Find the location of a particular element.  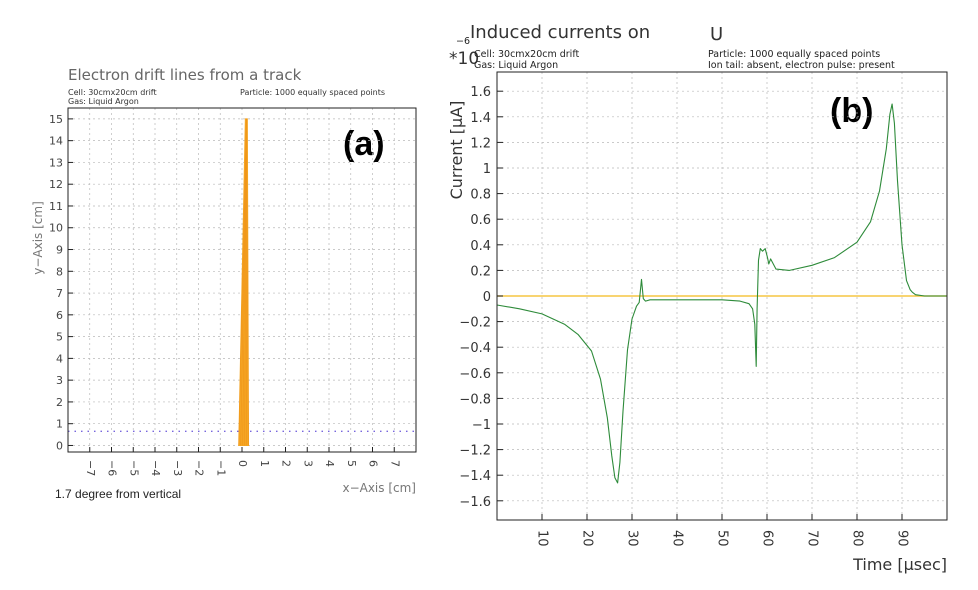

panel-a-x-tick-label: 2 is located at coordinates (286, 463).